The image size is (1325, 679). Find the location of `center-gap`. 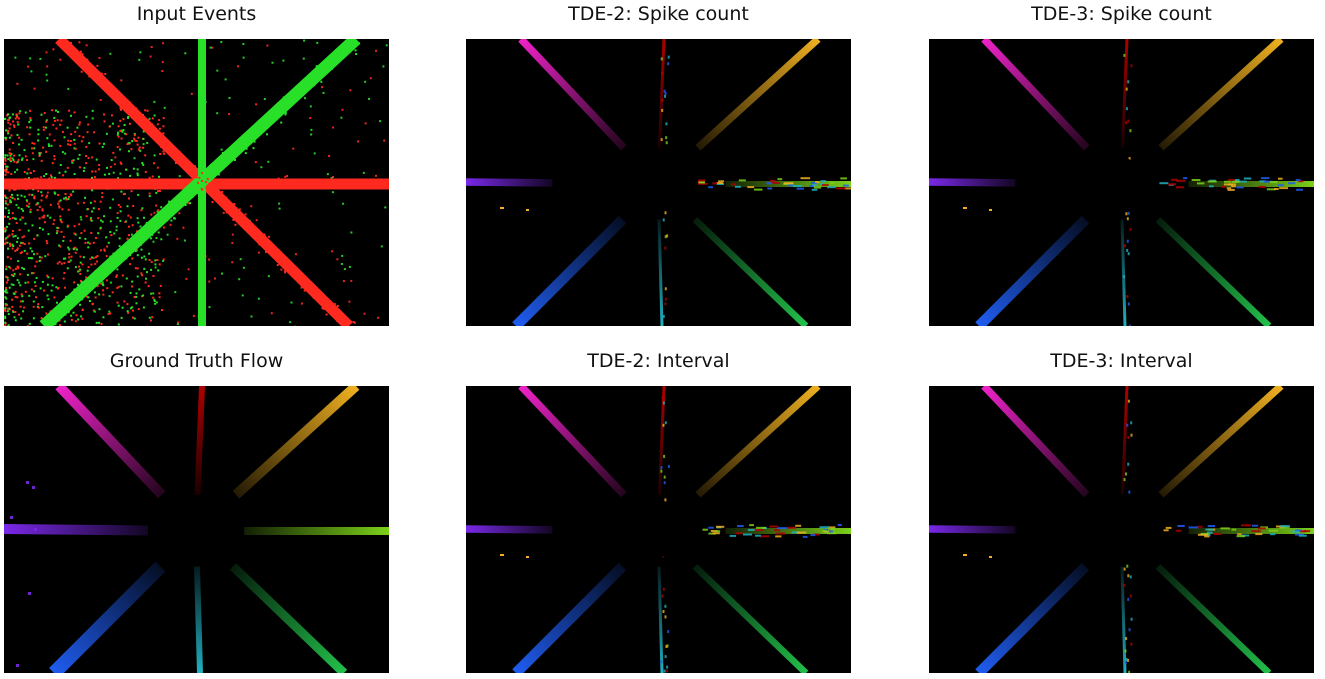

center-gap is located at coordinates (658, 184).